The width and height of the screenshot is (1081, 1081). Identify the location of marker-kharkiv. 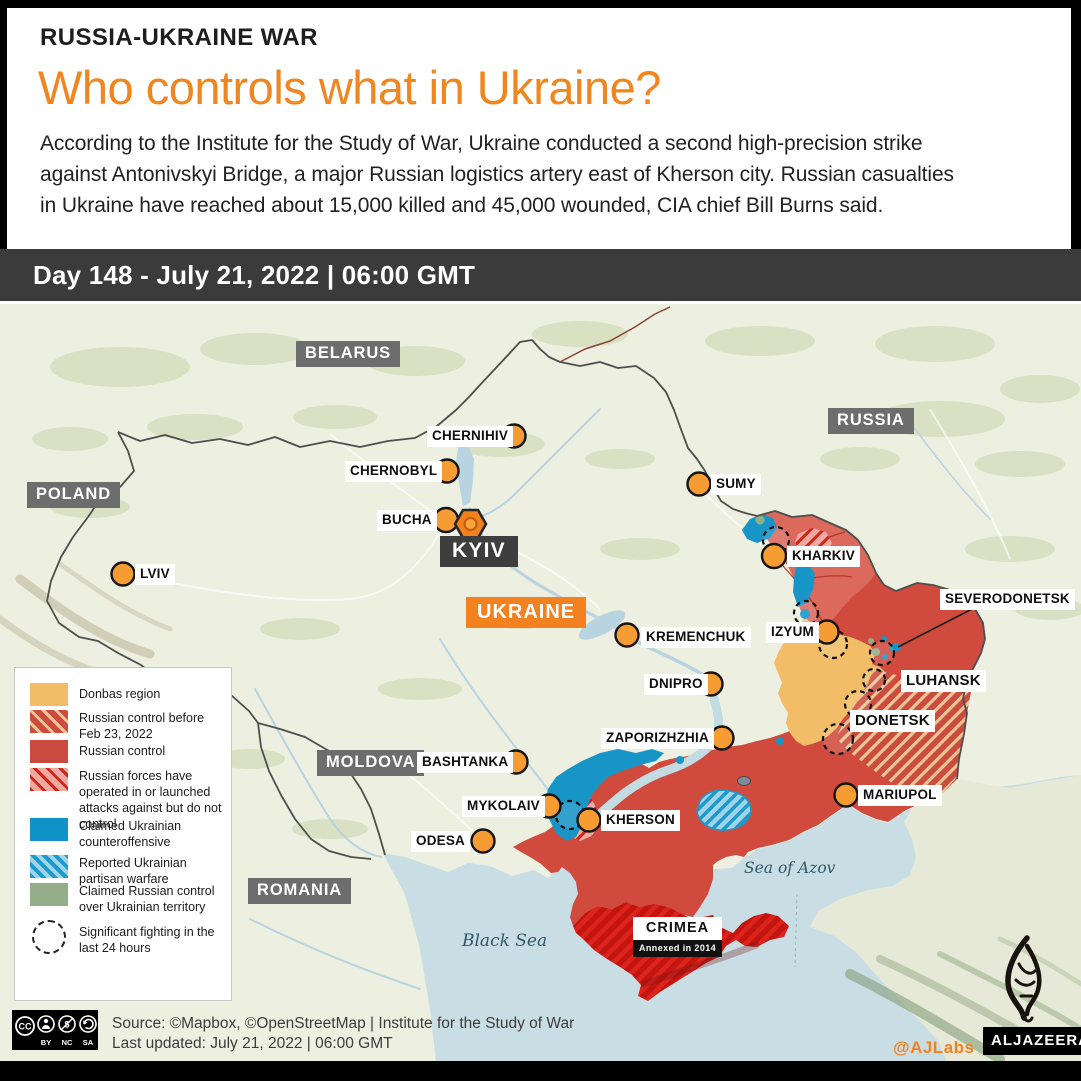
(774, 556).